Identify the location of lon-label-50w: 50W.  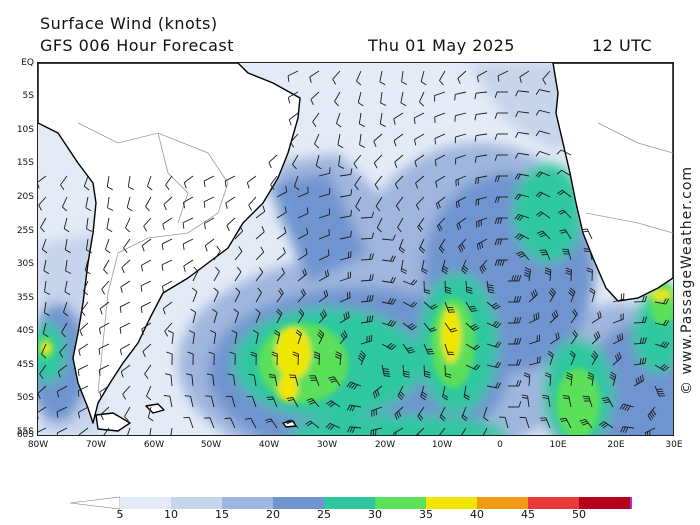
(211, 445).